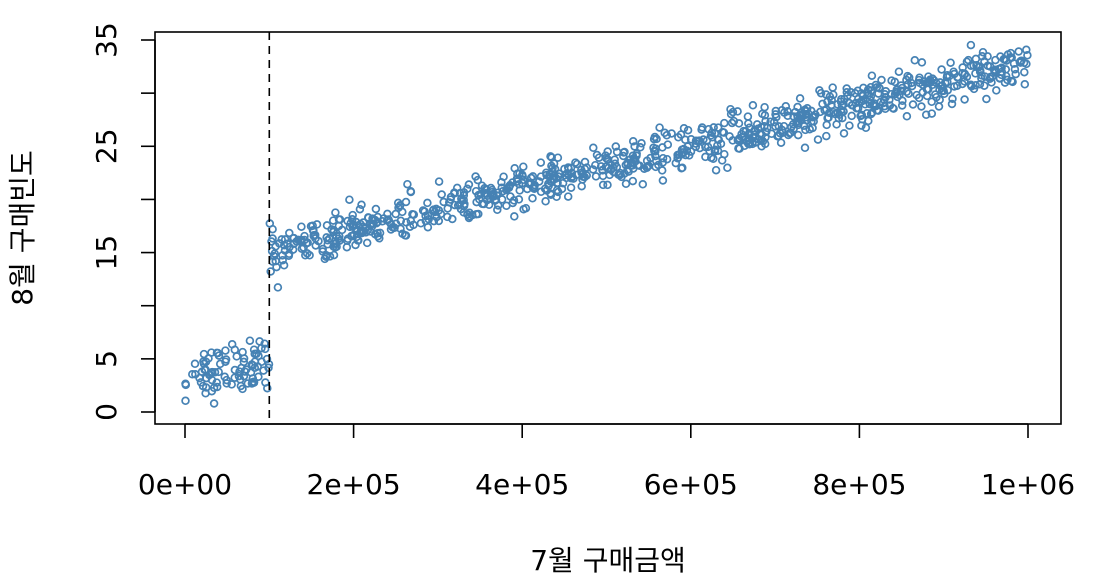 This screenshot has height=580, width=1112. What do you see at coordinates (1028, 484) in the screenshot?
I see `x-tick-label: 1e+06` at bounding box center [1028, 484].